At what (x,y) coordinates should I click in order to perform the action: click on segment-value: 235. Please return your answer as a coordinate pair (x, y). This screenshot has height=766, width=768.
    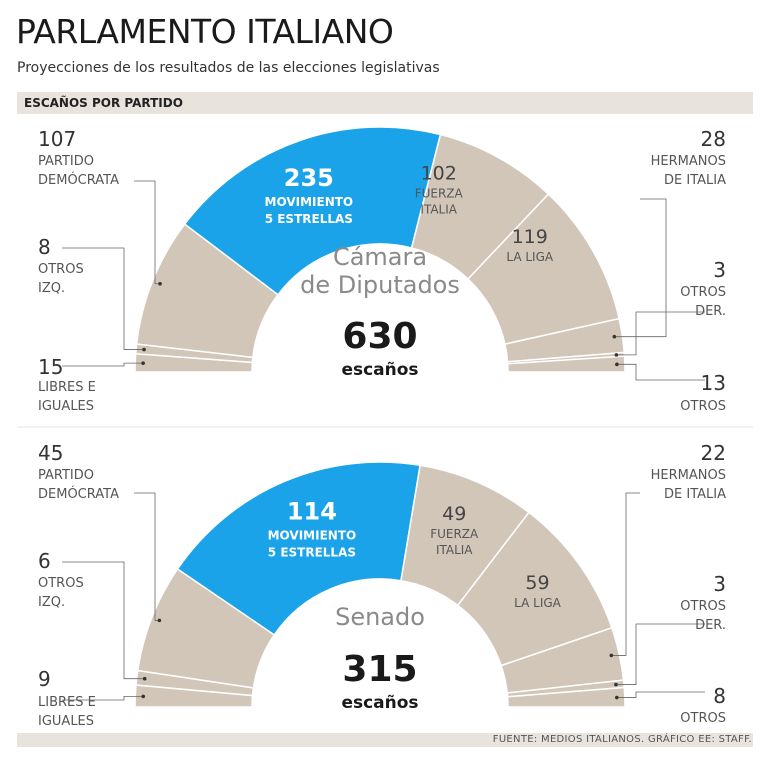
    Looking at the image, I should click on (309, 178).